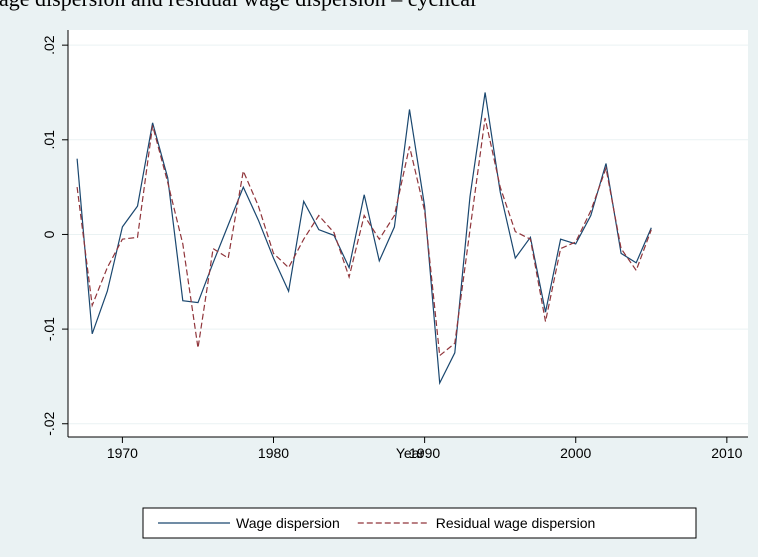 This screenshot has height=557, width=758. Describe the element at coordinates (122, 453) in the screenshot. I see `x-tick-label: 1970` at that location.